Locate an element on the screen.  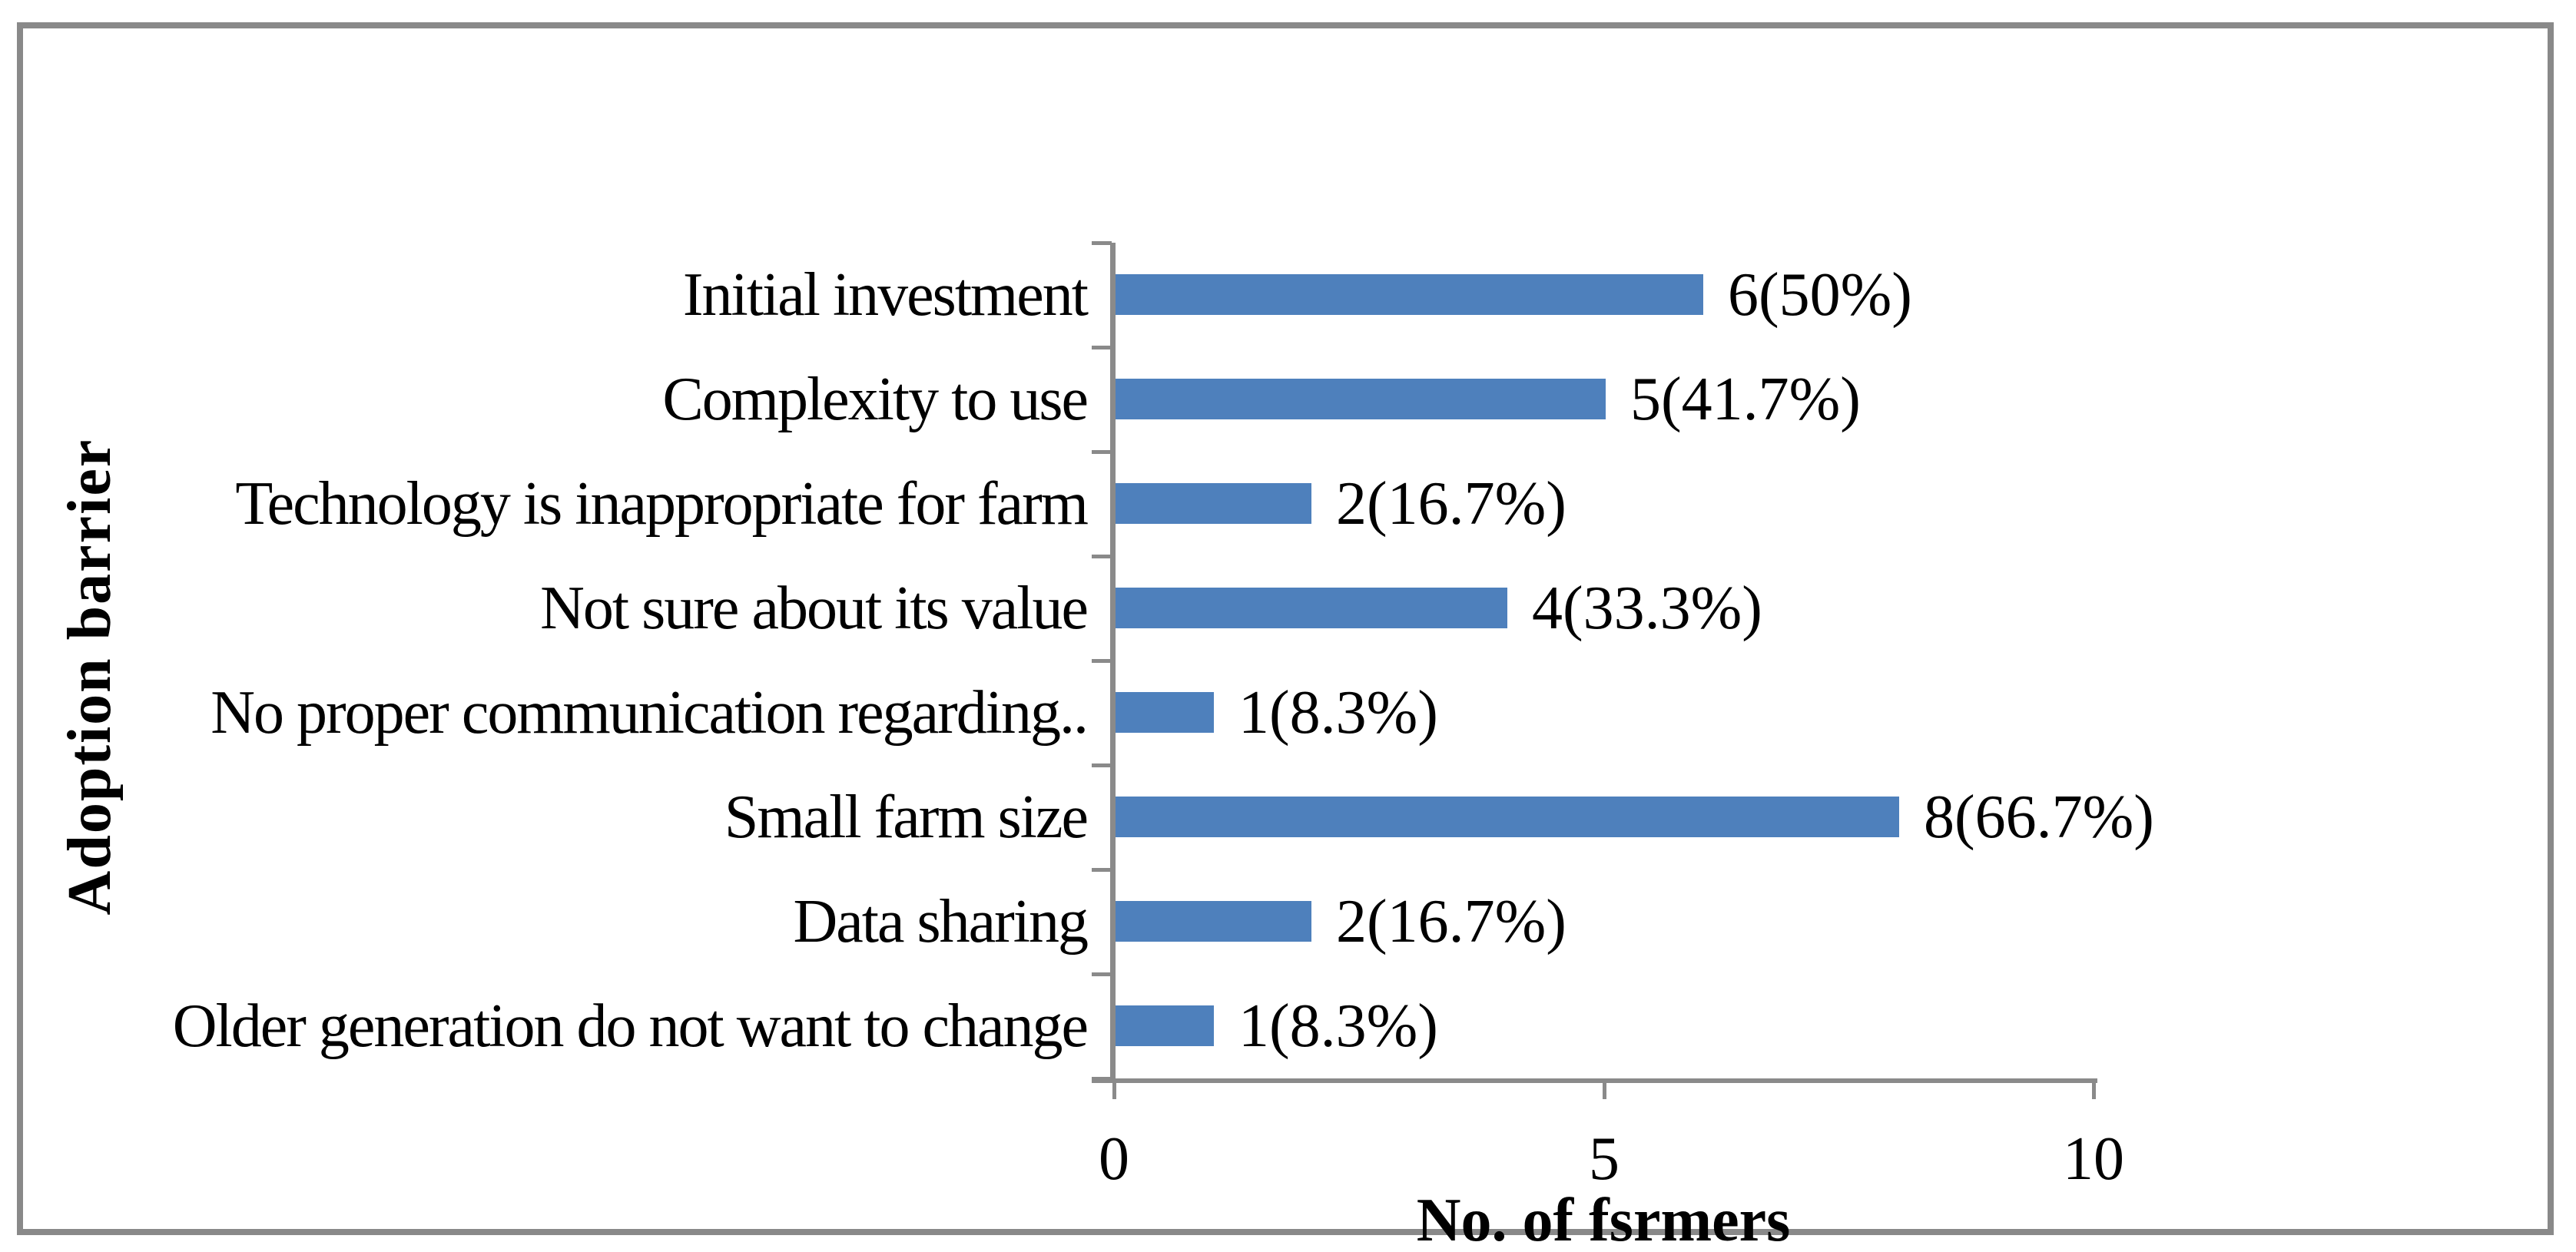
category-label: Complexity to use is located at coordinates (875, 400).